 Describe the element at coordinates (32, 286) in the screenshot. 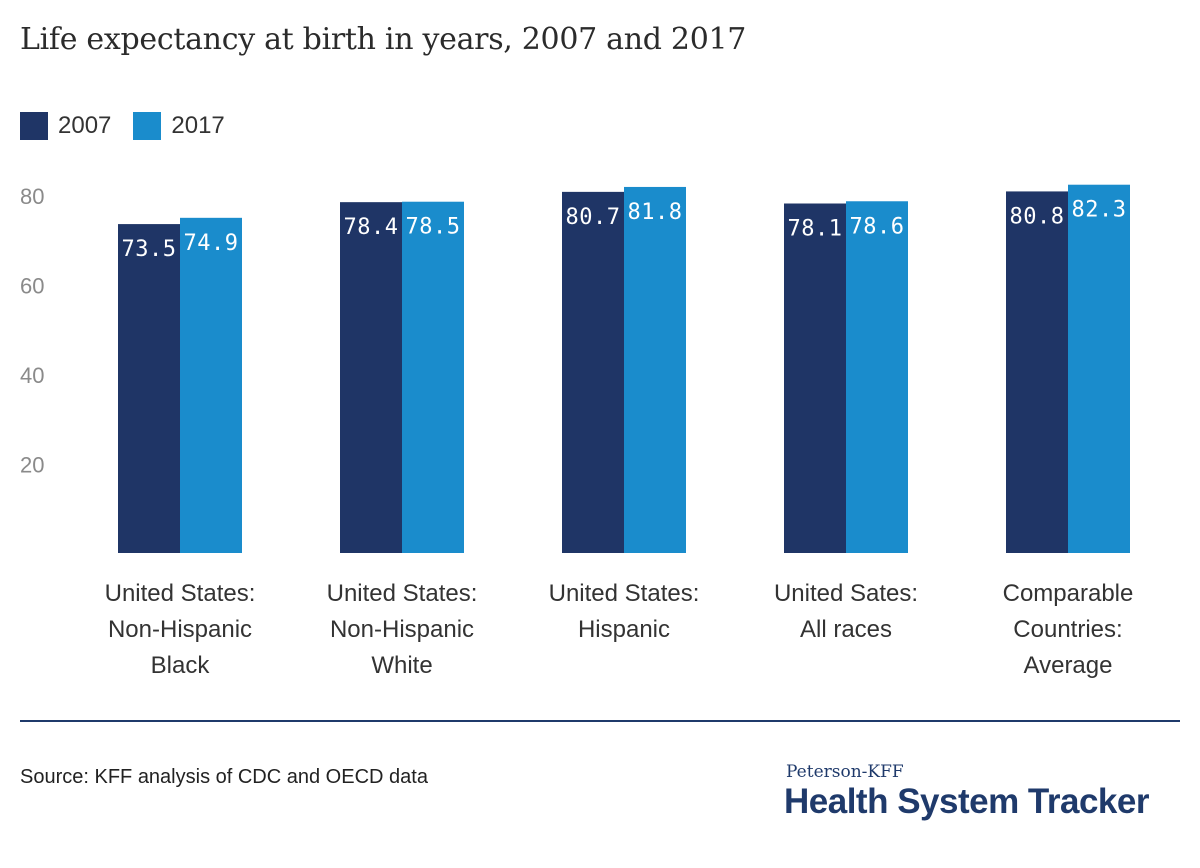

I see `y-tick-label-60: 60` at that location.